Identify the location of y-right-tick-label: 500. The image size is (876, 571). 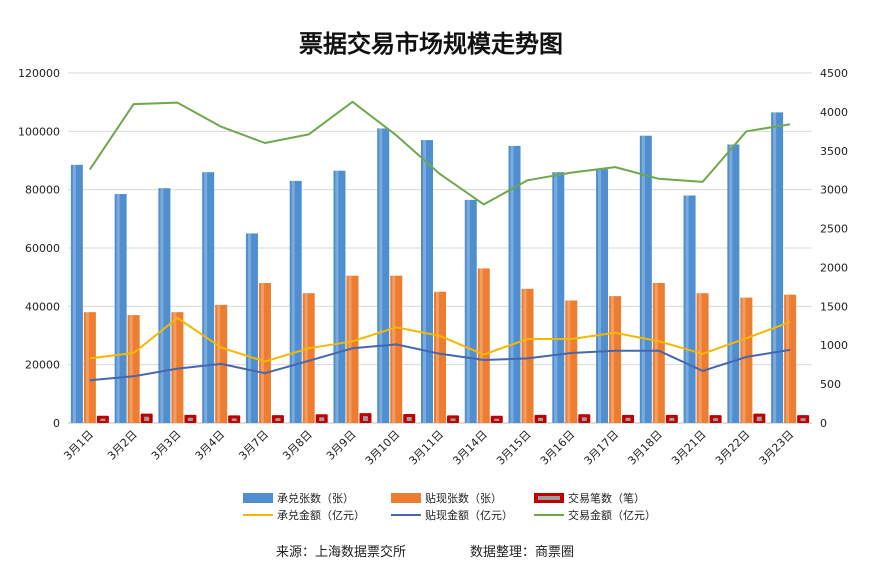
(830, 384).